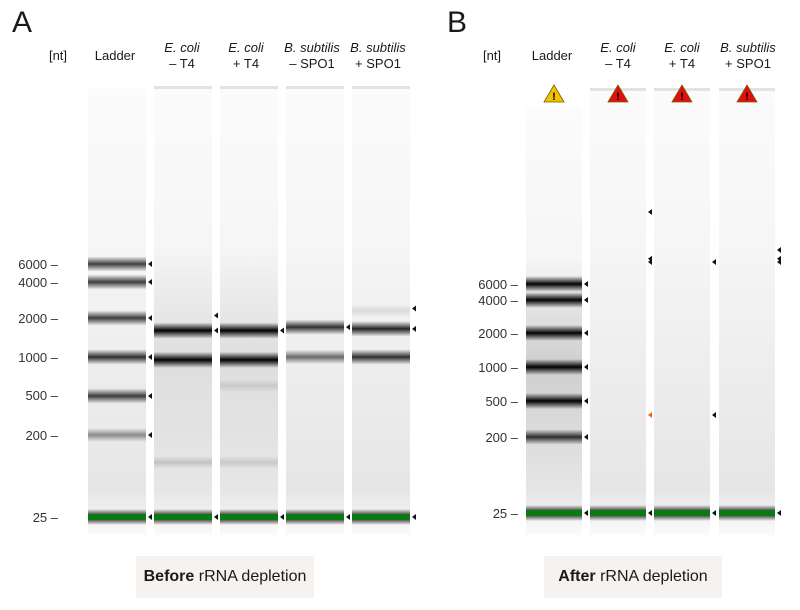 The width and height of the screenshot is (800, 610). Describe the element at coordinates (41, 435) in the screenshot. I see `panel-a-tick-200: 200 –` at that location.